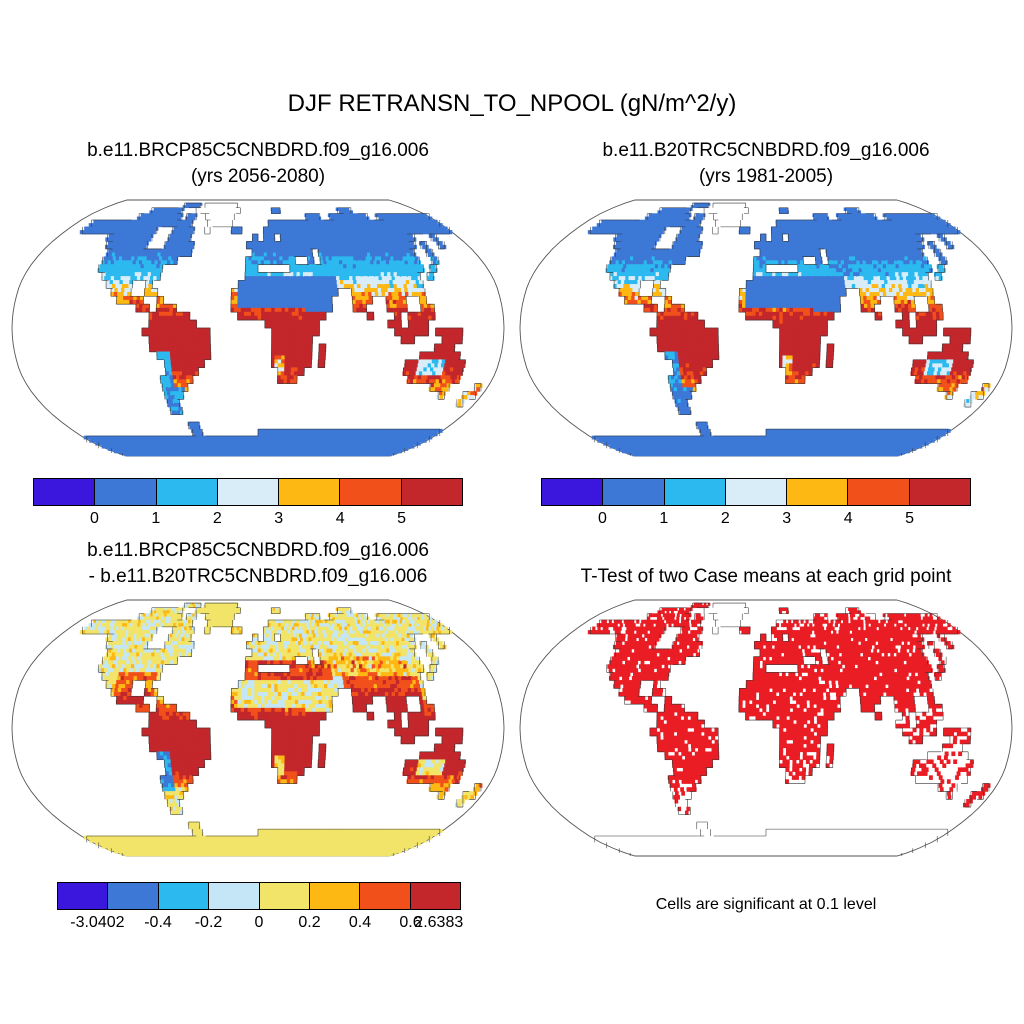 Image resolution: width=1024 pixels, height=1024 pixels. I want to click on colorbar-tick-label: -0.2, so click(208, 922).